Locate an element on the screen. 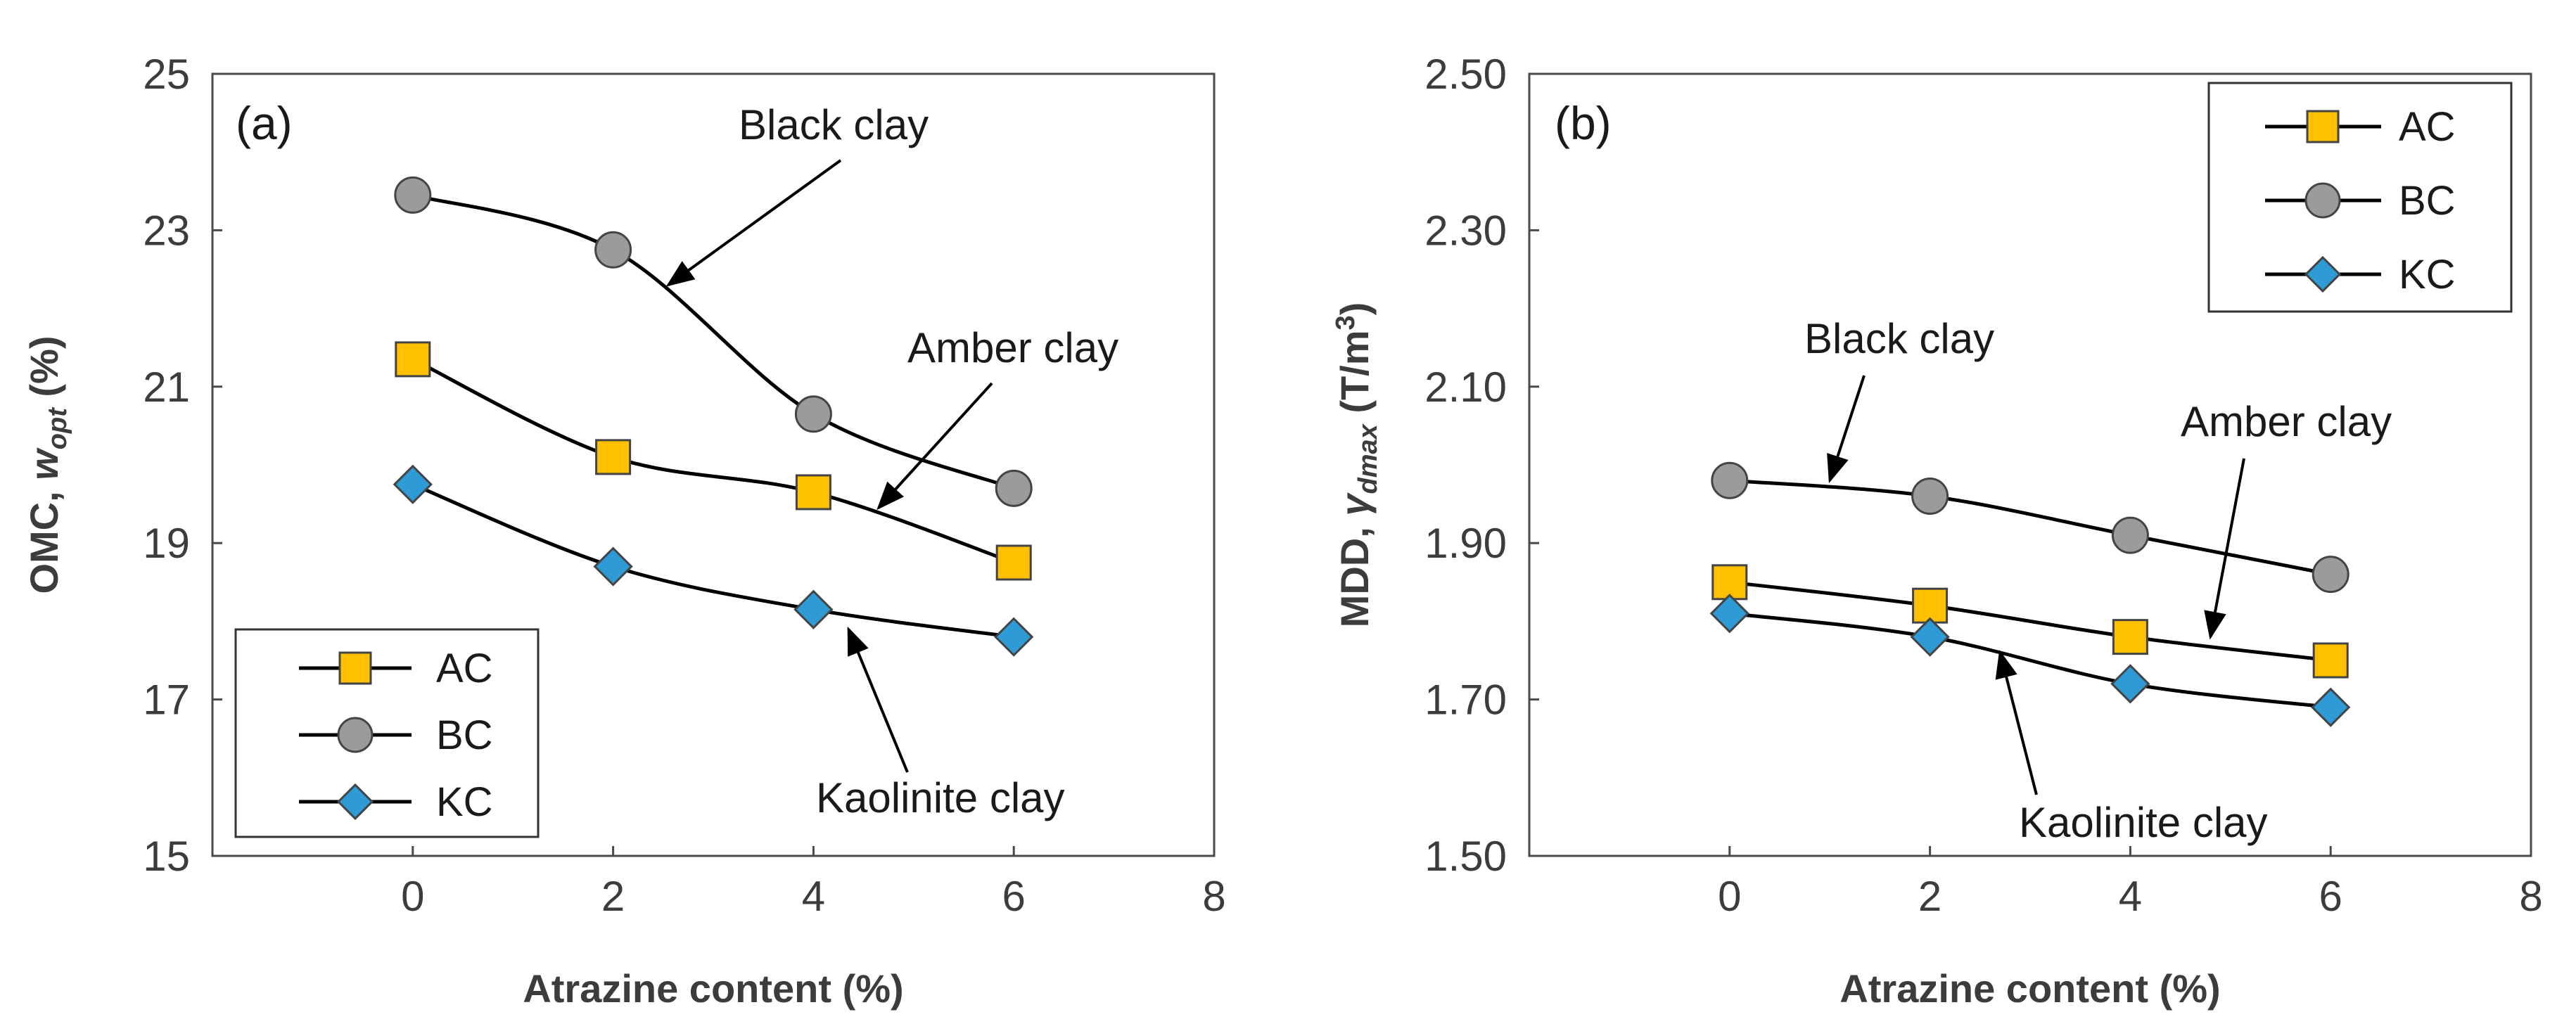 This screenshot has width=2576, height=1031. legend-label-ac-a: AC is located at coordinates (464, 668).